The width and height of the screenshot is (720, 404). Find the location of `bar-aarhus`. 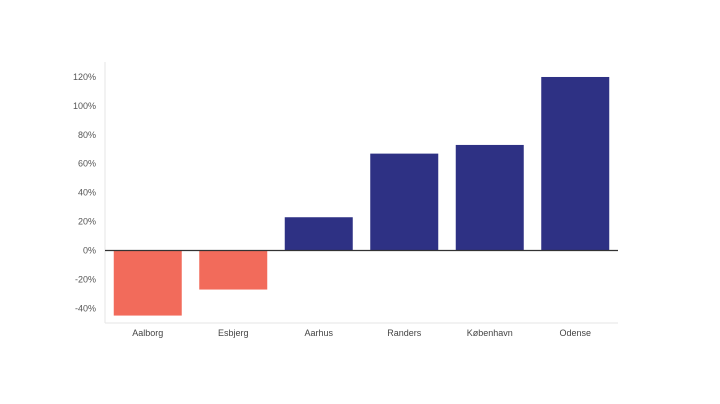

bar-aarhus is located at coordinates (318, 234).